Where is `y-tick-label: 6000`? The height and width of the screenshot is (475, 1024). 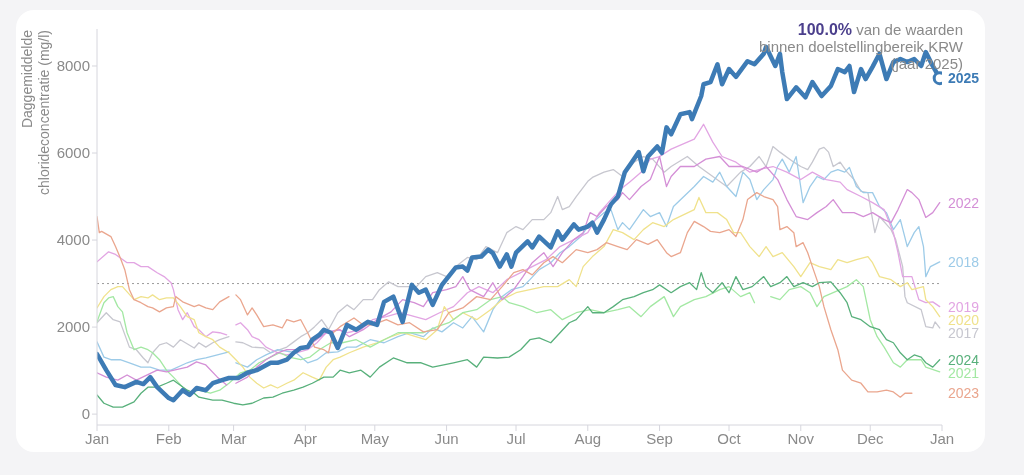 y-tick-label: 6000 is located at coordinates (73, 153).